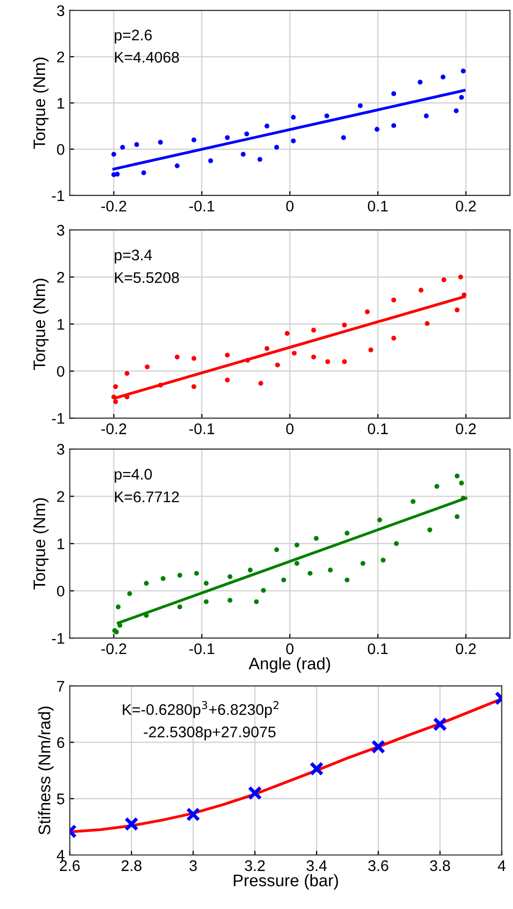  Describe the element at coordinates (113, 428) in the screenshot. I see `x-tick-label: -0.2` at that location.